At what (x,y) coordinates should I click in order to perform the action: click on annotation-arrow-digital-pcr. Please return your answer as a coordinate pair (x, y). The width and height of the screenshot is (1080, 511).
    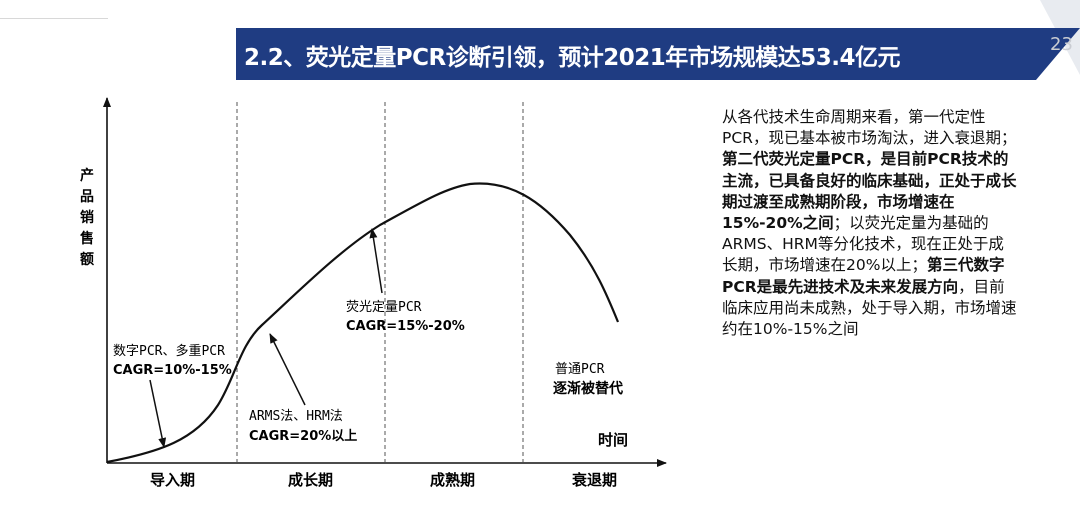
    Looking at the image, I should click on (158, 413).